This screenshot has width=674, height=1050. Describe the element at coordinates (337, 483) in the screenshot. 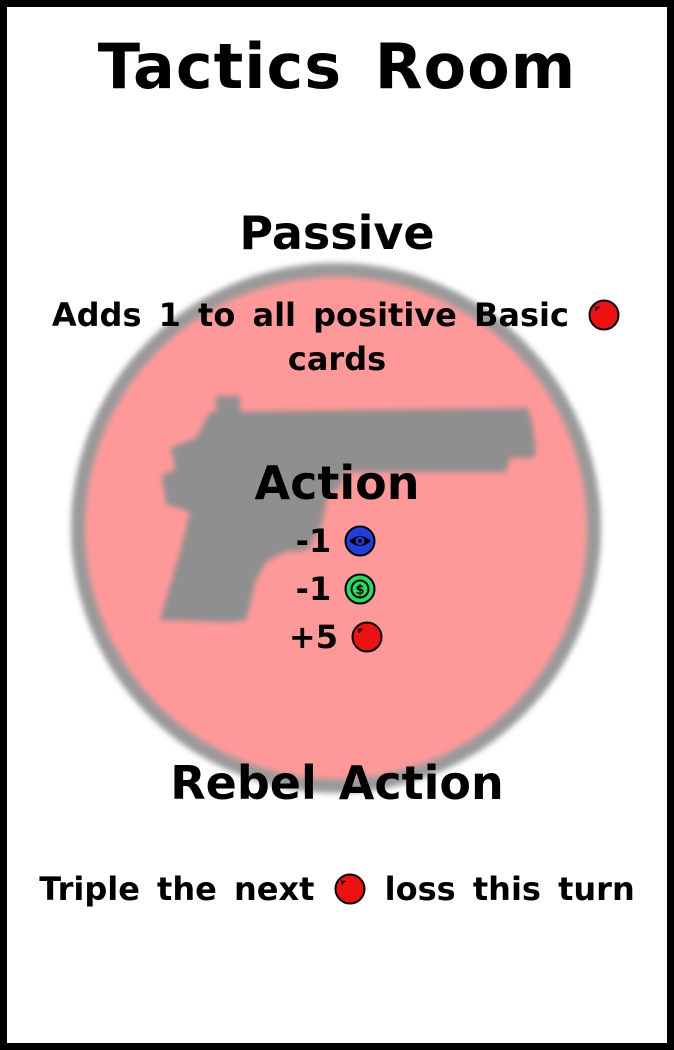

I see `action-heading: Action` at that location.